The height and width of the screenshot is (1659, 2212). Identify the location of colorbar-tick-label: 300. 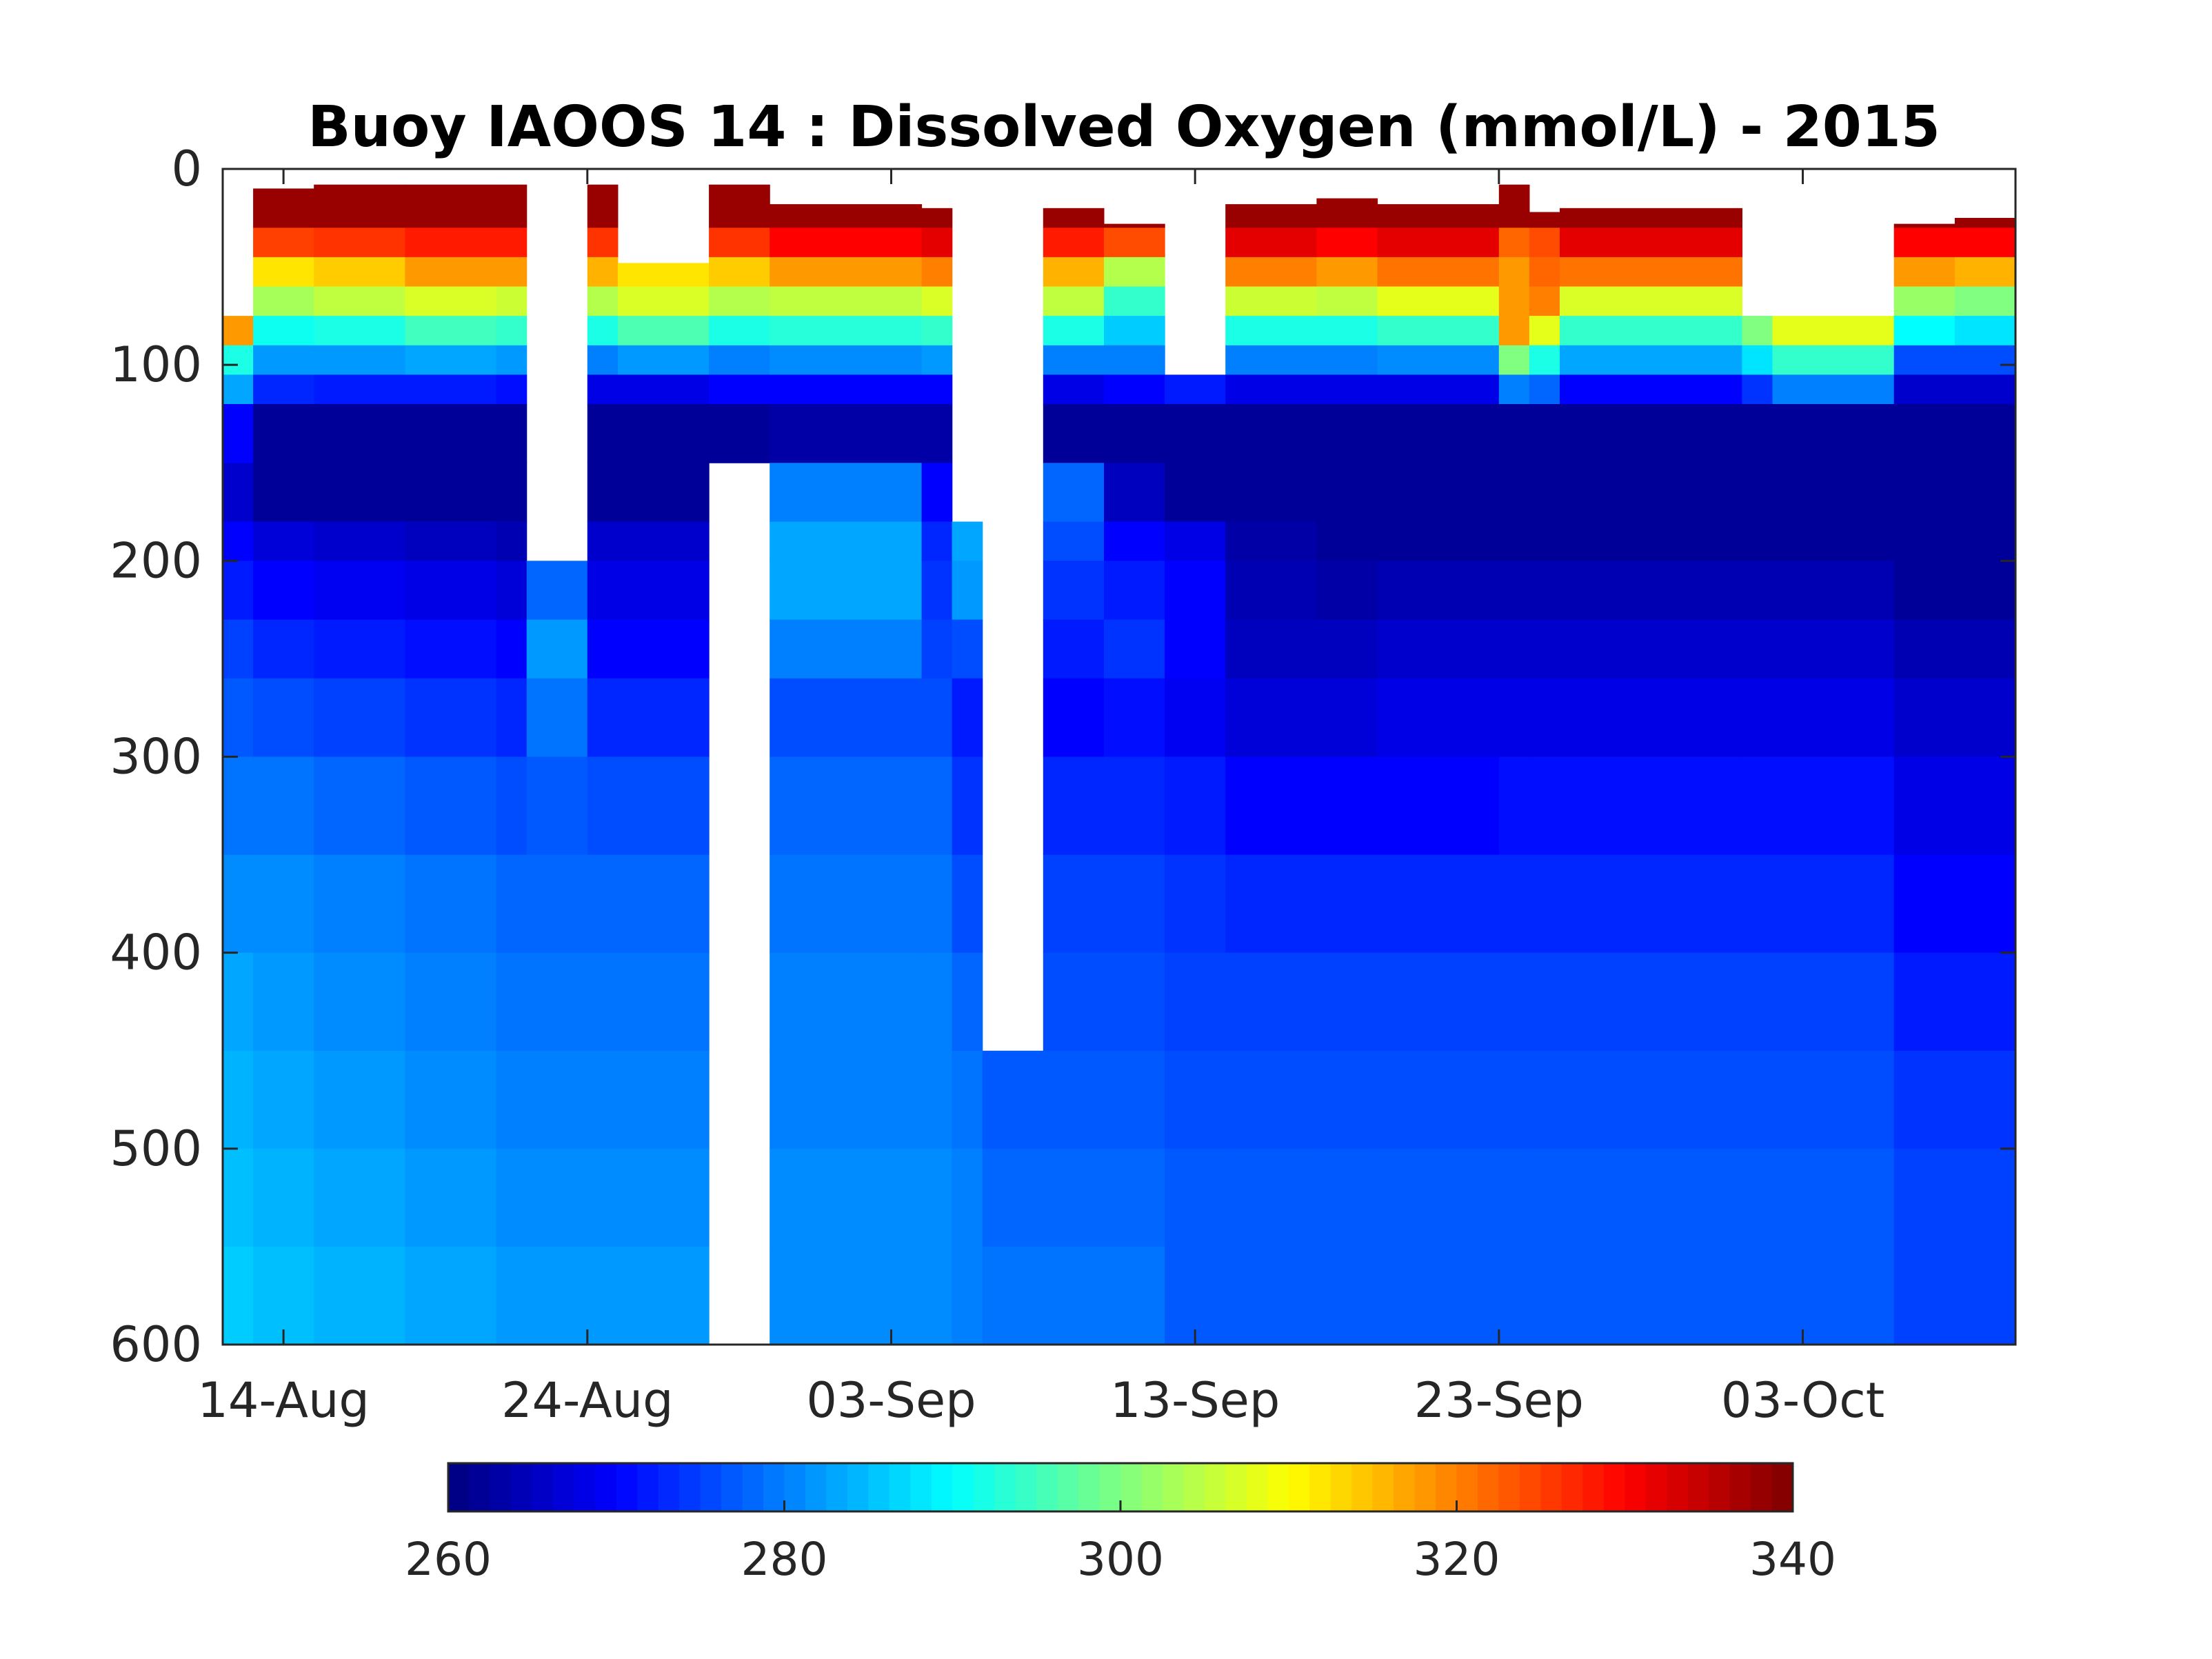
(1120, 1559).